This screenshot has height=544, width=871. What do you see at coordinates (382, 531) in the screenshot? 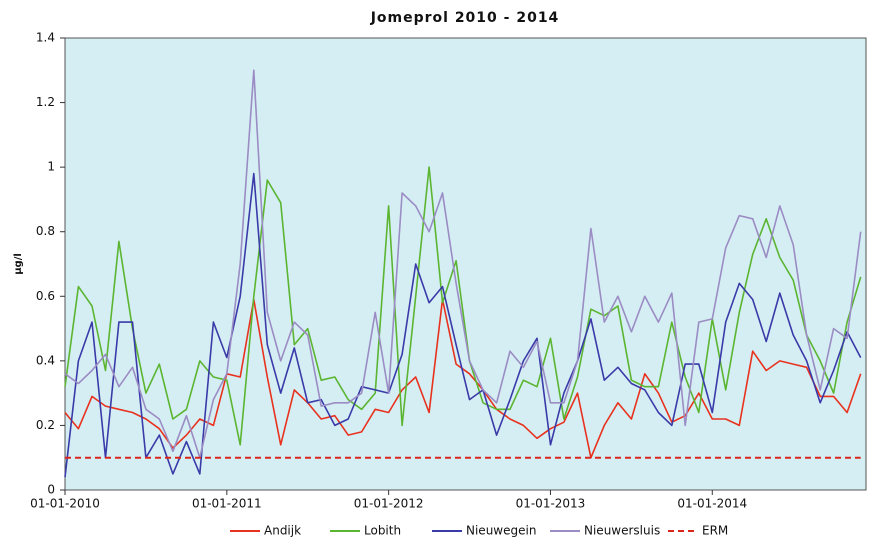
I see `legend-label: Lobith` at bounding box center [382, 531].